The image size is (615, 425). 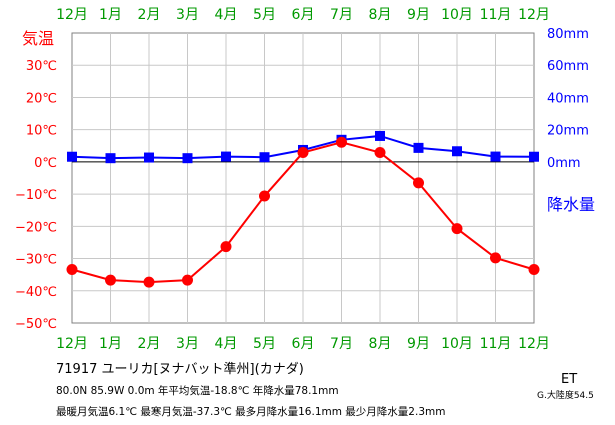 What do you see at coordinates (110, 344) in the screenshot?
I see `month-label-bottom: 1月` at bounding box center [110, 344].